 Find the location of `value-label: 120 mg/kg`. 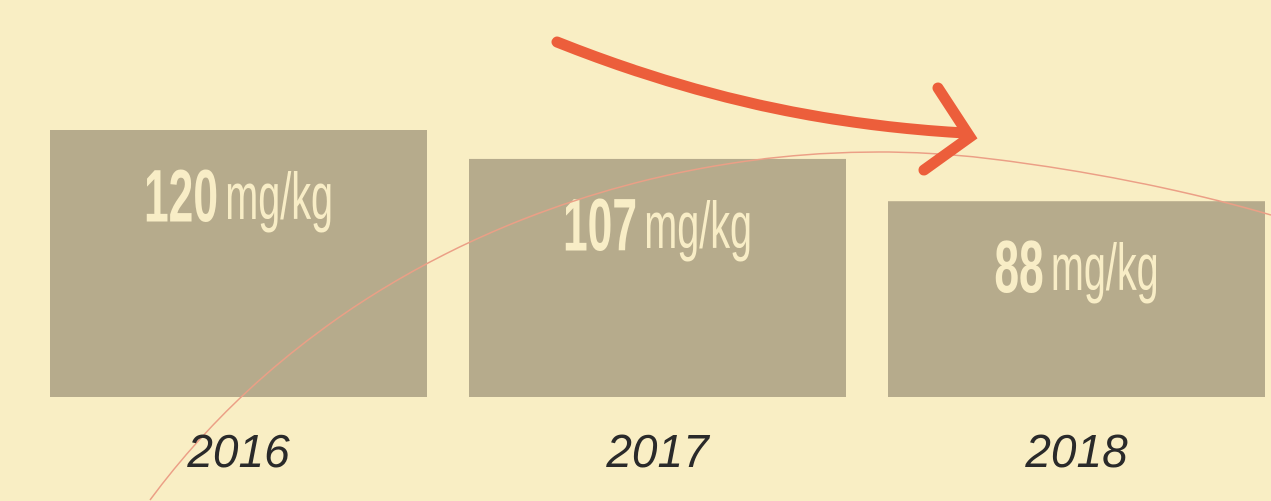

value-label: 120 mg/kg is located at coordinates (238, 196).